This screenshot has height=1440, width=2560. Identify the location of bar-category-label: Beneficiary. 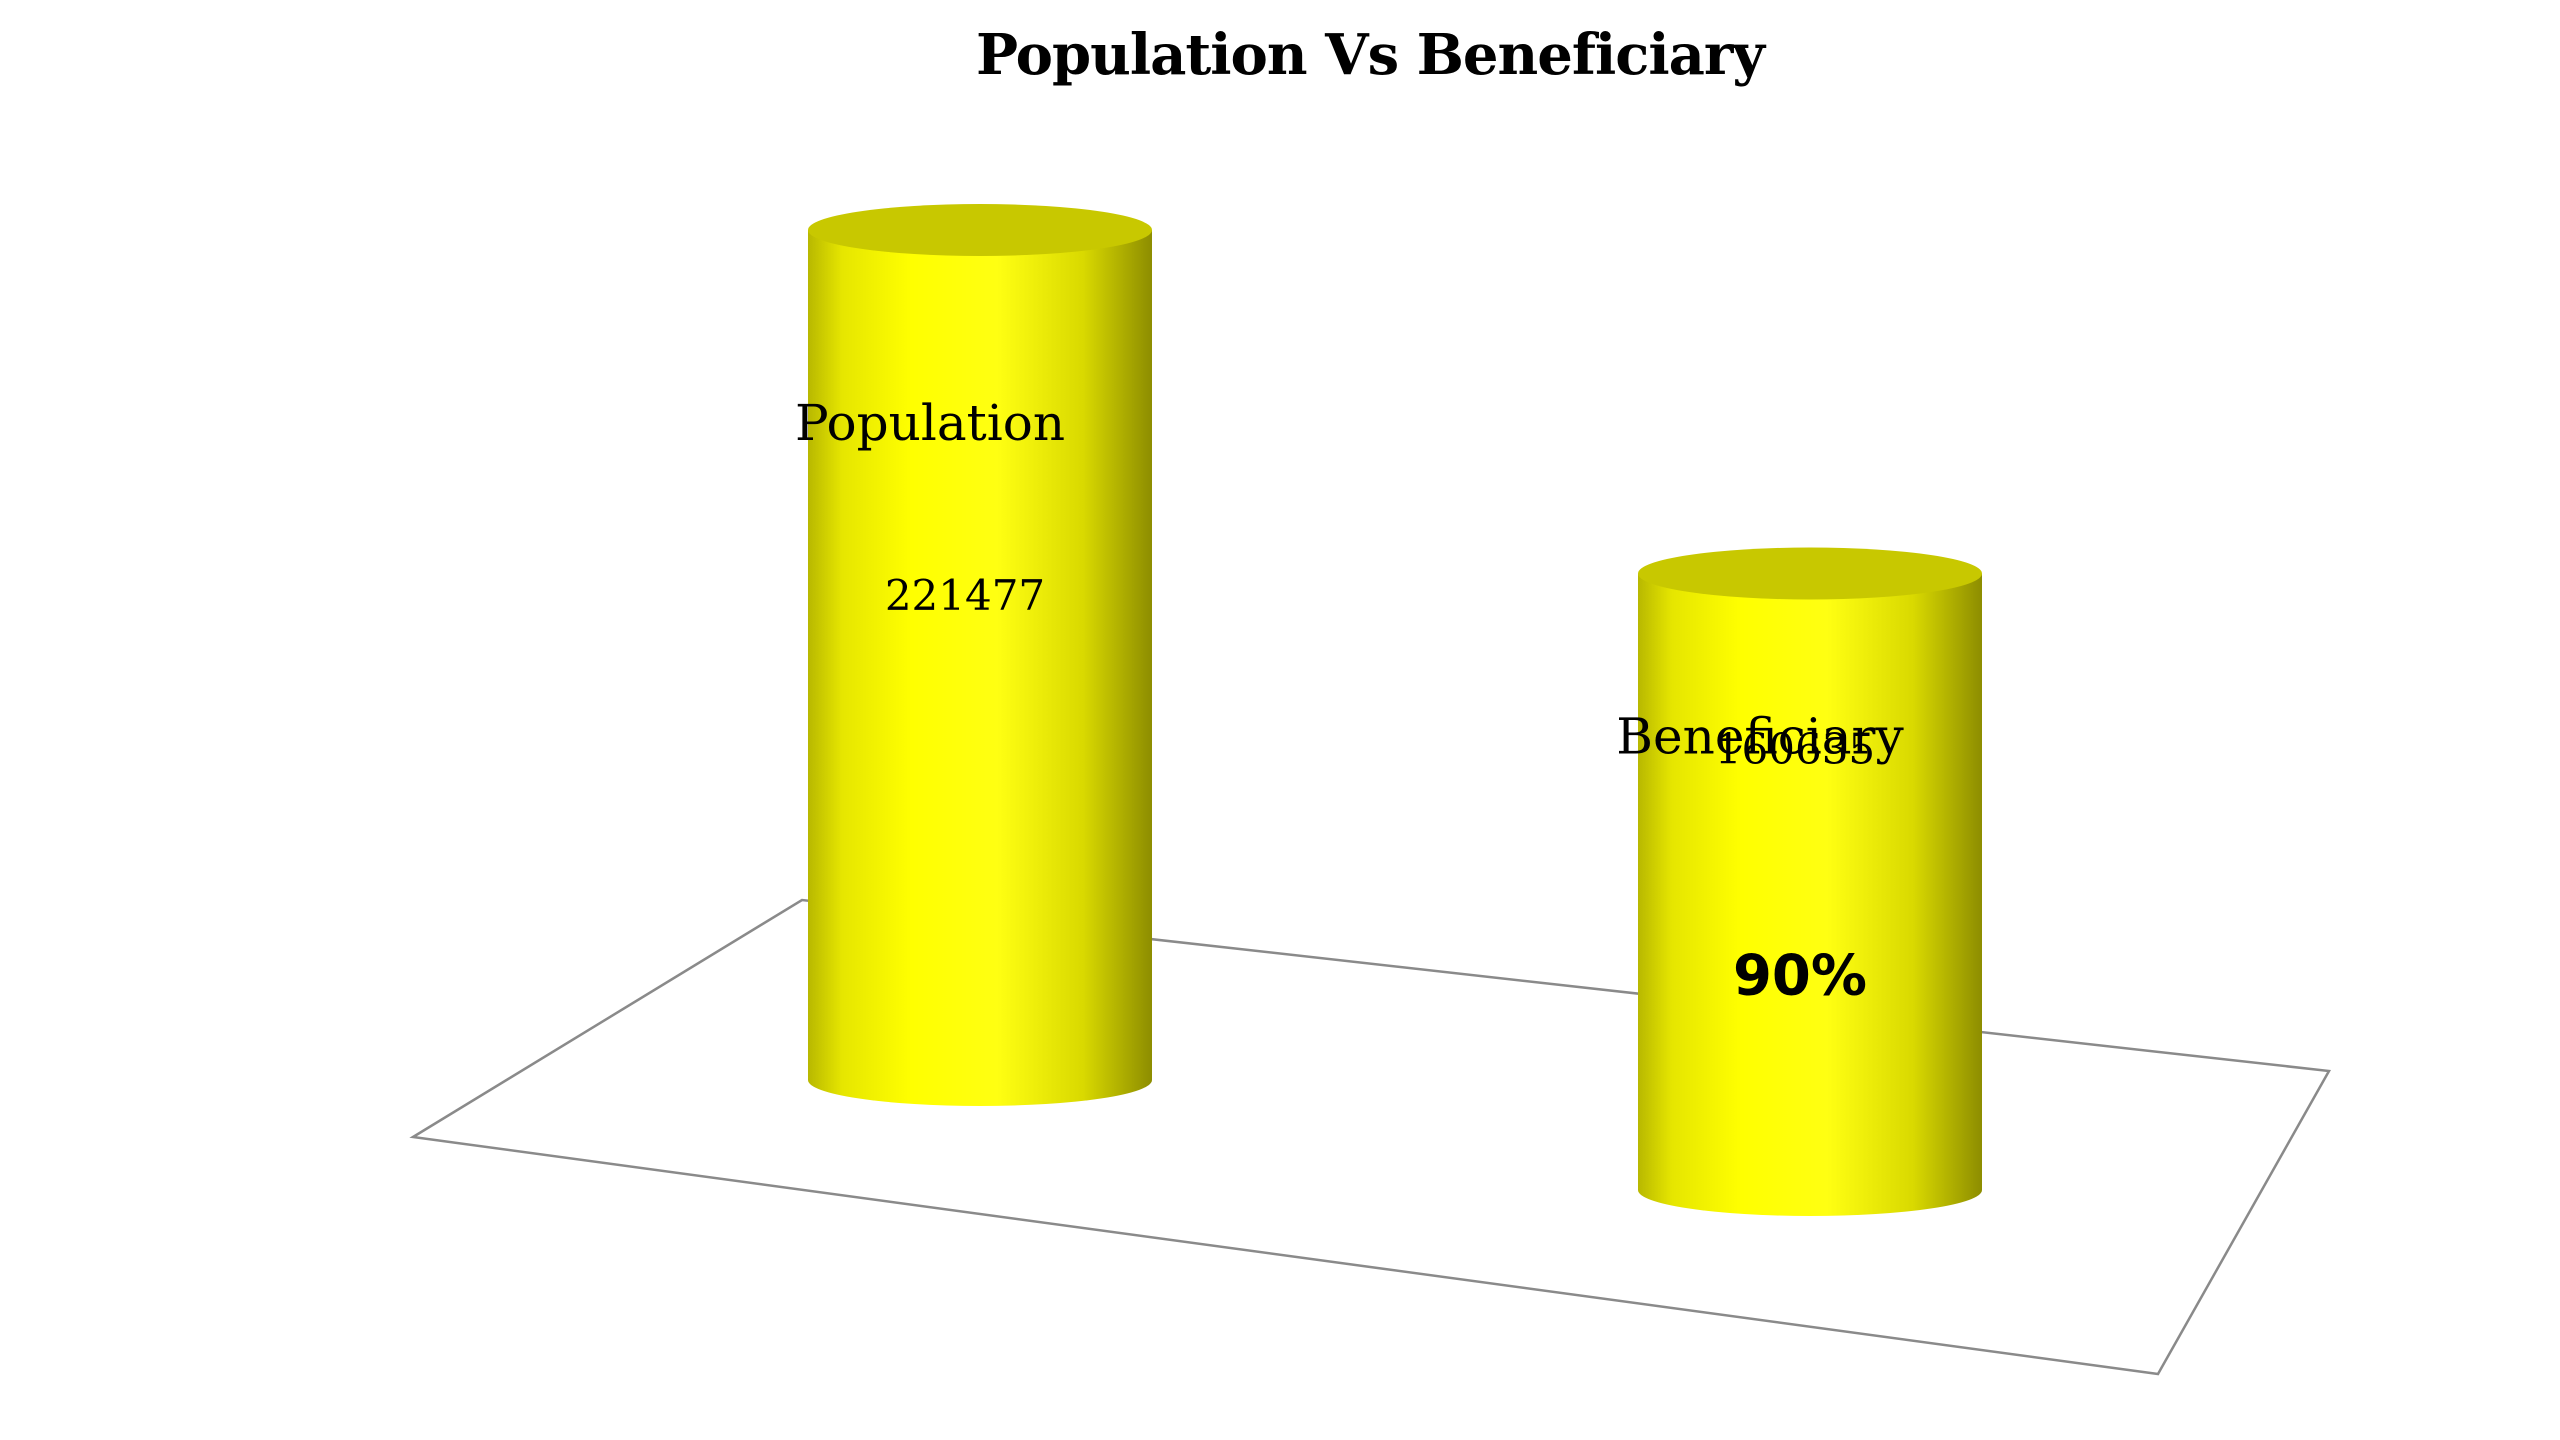
(1760, 737).